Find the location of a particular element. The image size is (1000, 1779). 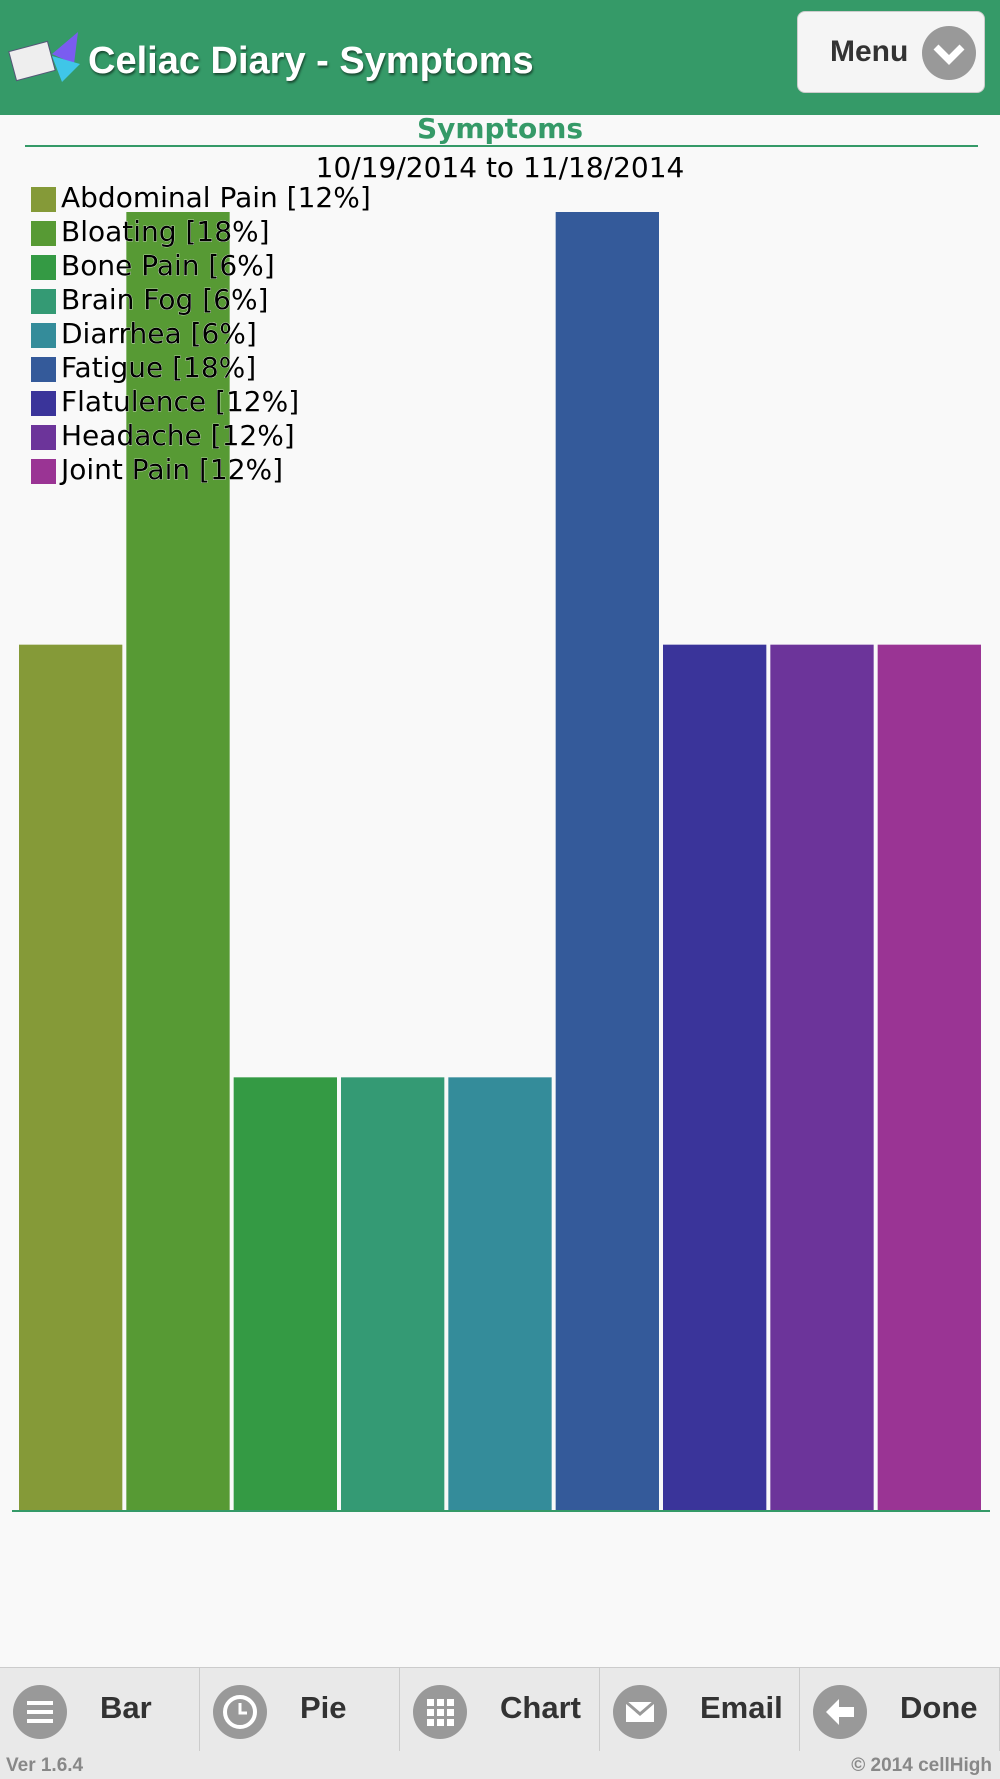

copyright: © 2014 cellHigh is located at coordinates (921, 1765).